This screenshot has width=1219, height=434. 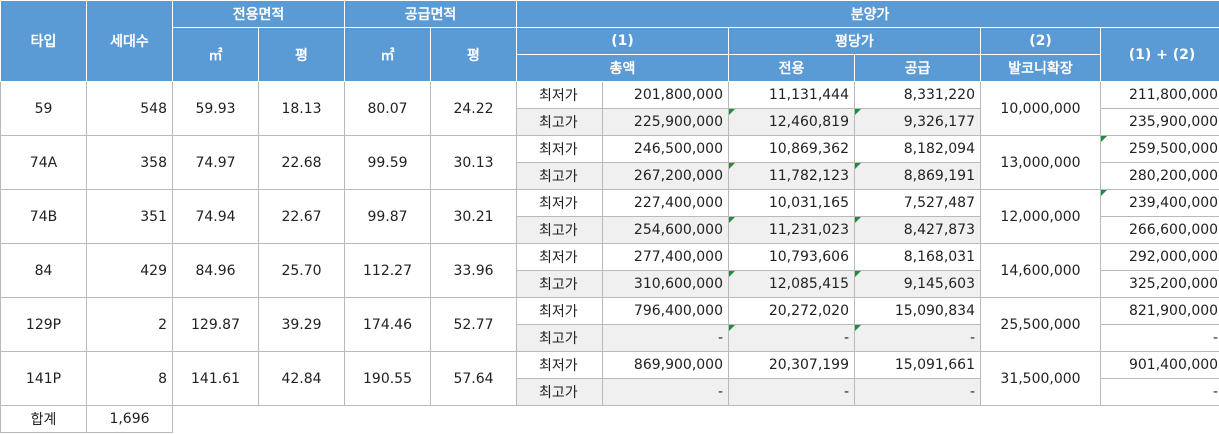 What do you see at coordinates (1159, 54) in the screenshot?
I see `header-sum: (1) + (2)` at bounding box center [1159, 54].